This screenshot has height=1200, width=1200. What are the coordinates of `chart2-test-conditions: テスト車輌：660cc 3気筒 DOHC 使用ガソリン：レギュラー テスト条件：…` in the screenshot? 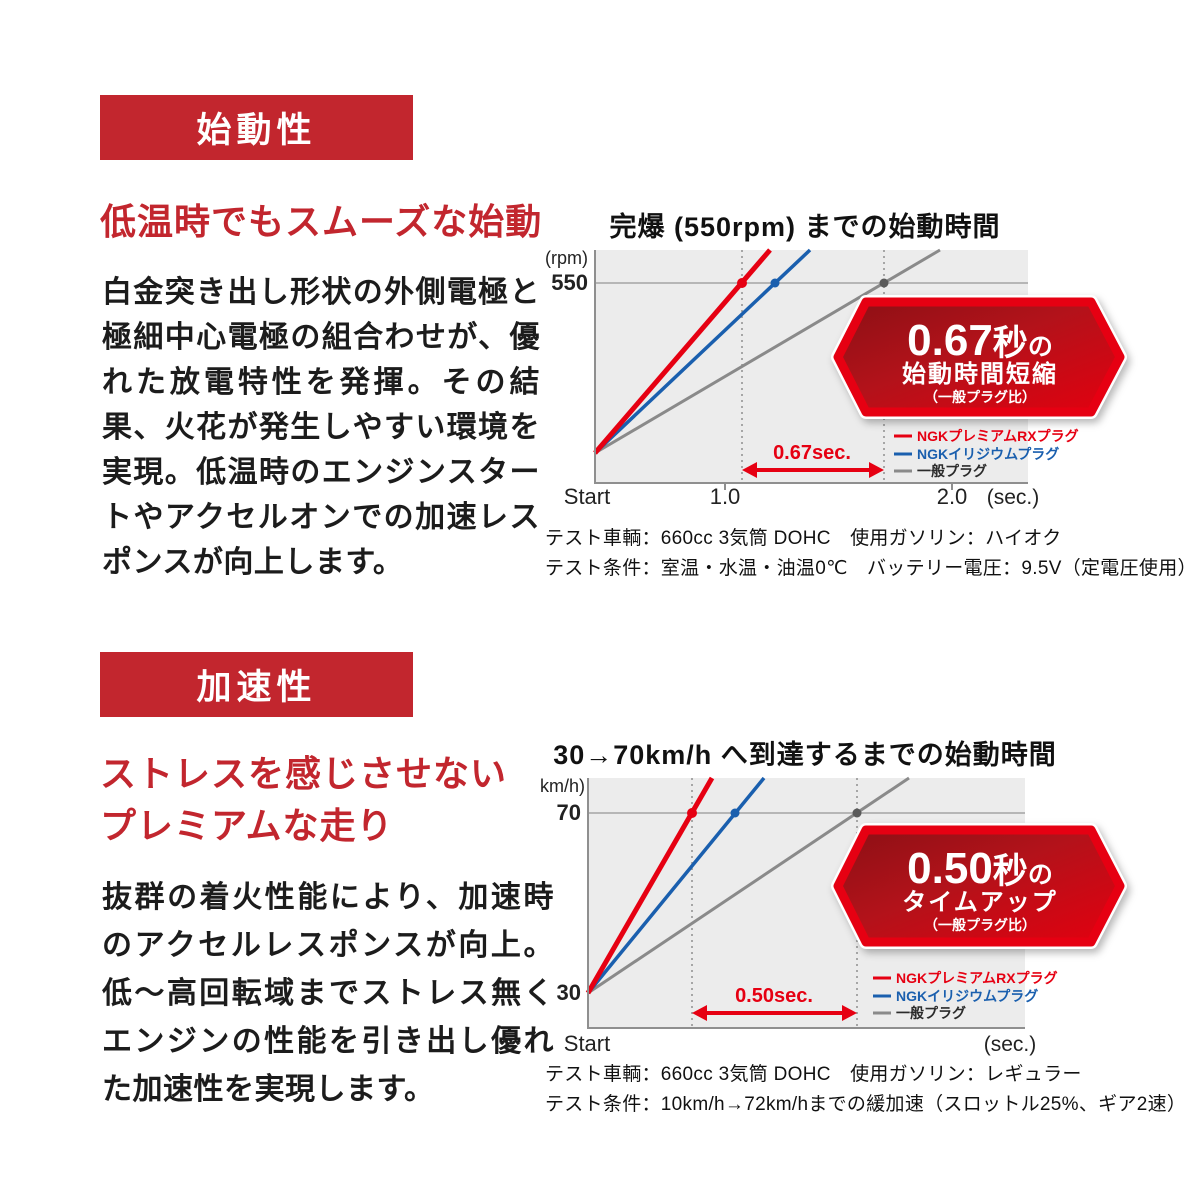 It's located at (865, 1090).